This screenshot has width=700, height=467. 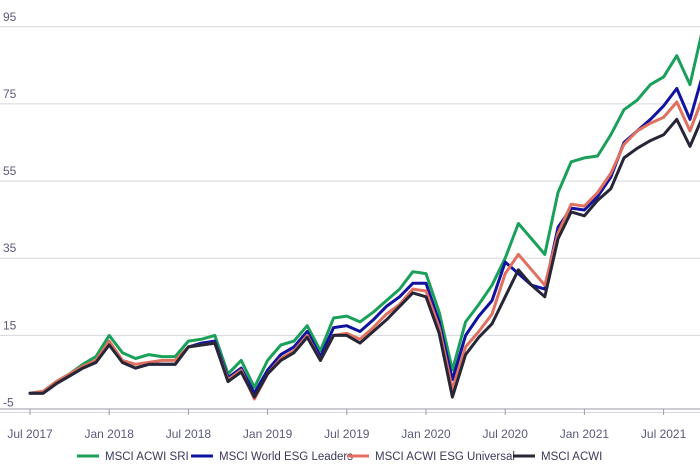 What do you see at coordinates (268, 434) in the screenshot?
I see `x-tick-label: Jan 2019` at bounding box center [268, 434].